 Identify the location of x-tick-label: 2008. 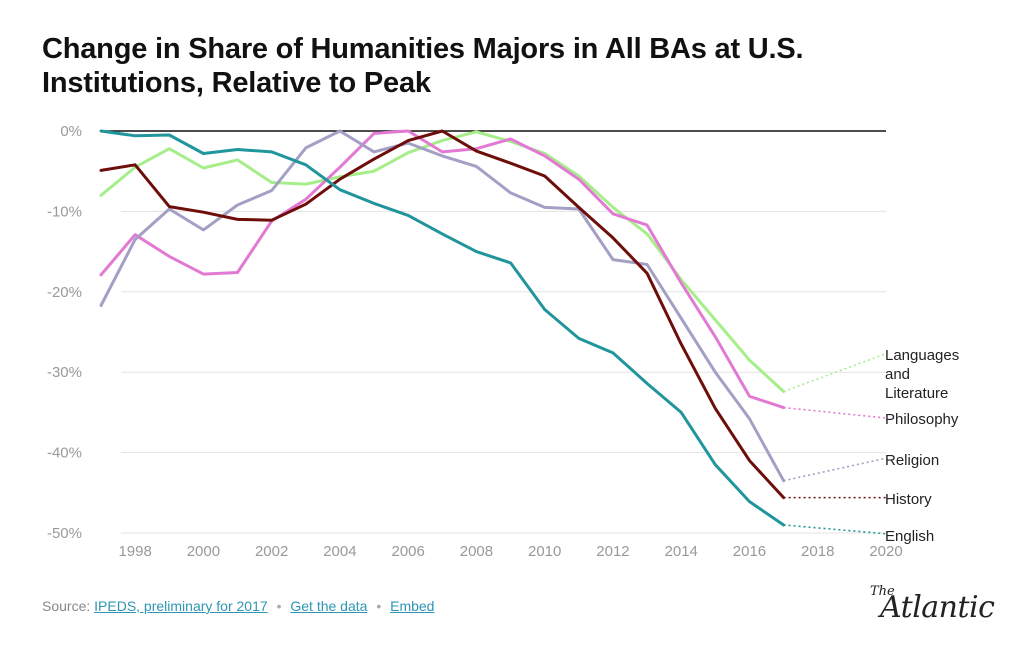
(476, 551).